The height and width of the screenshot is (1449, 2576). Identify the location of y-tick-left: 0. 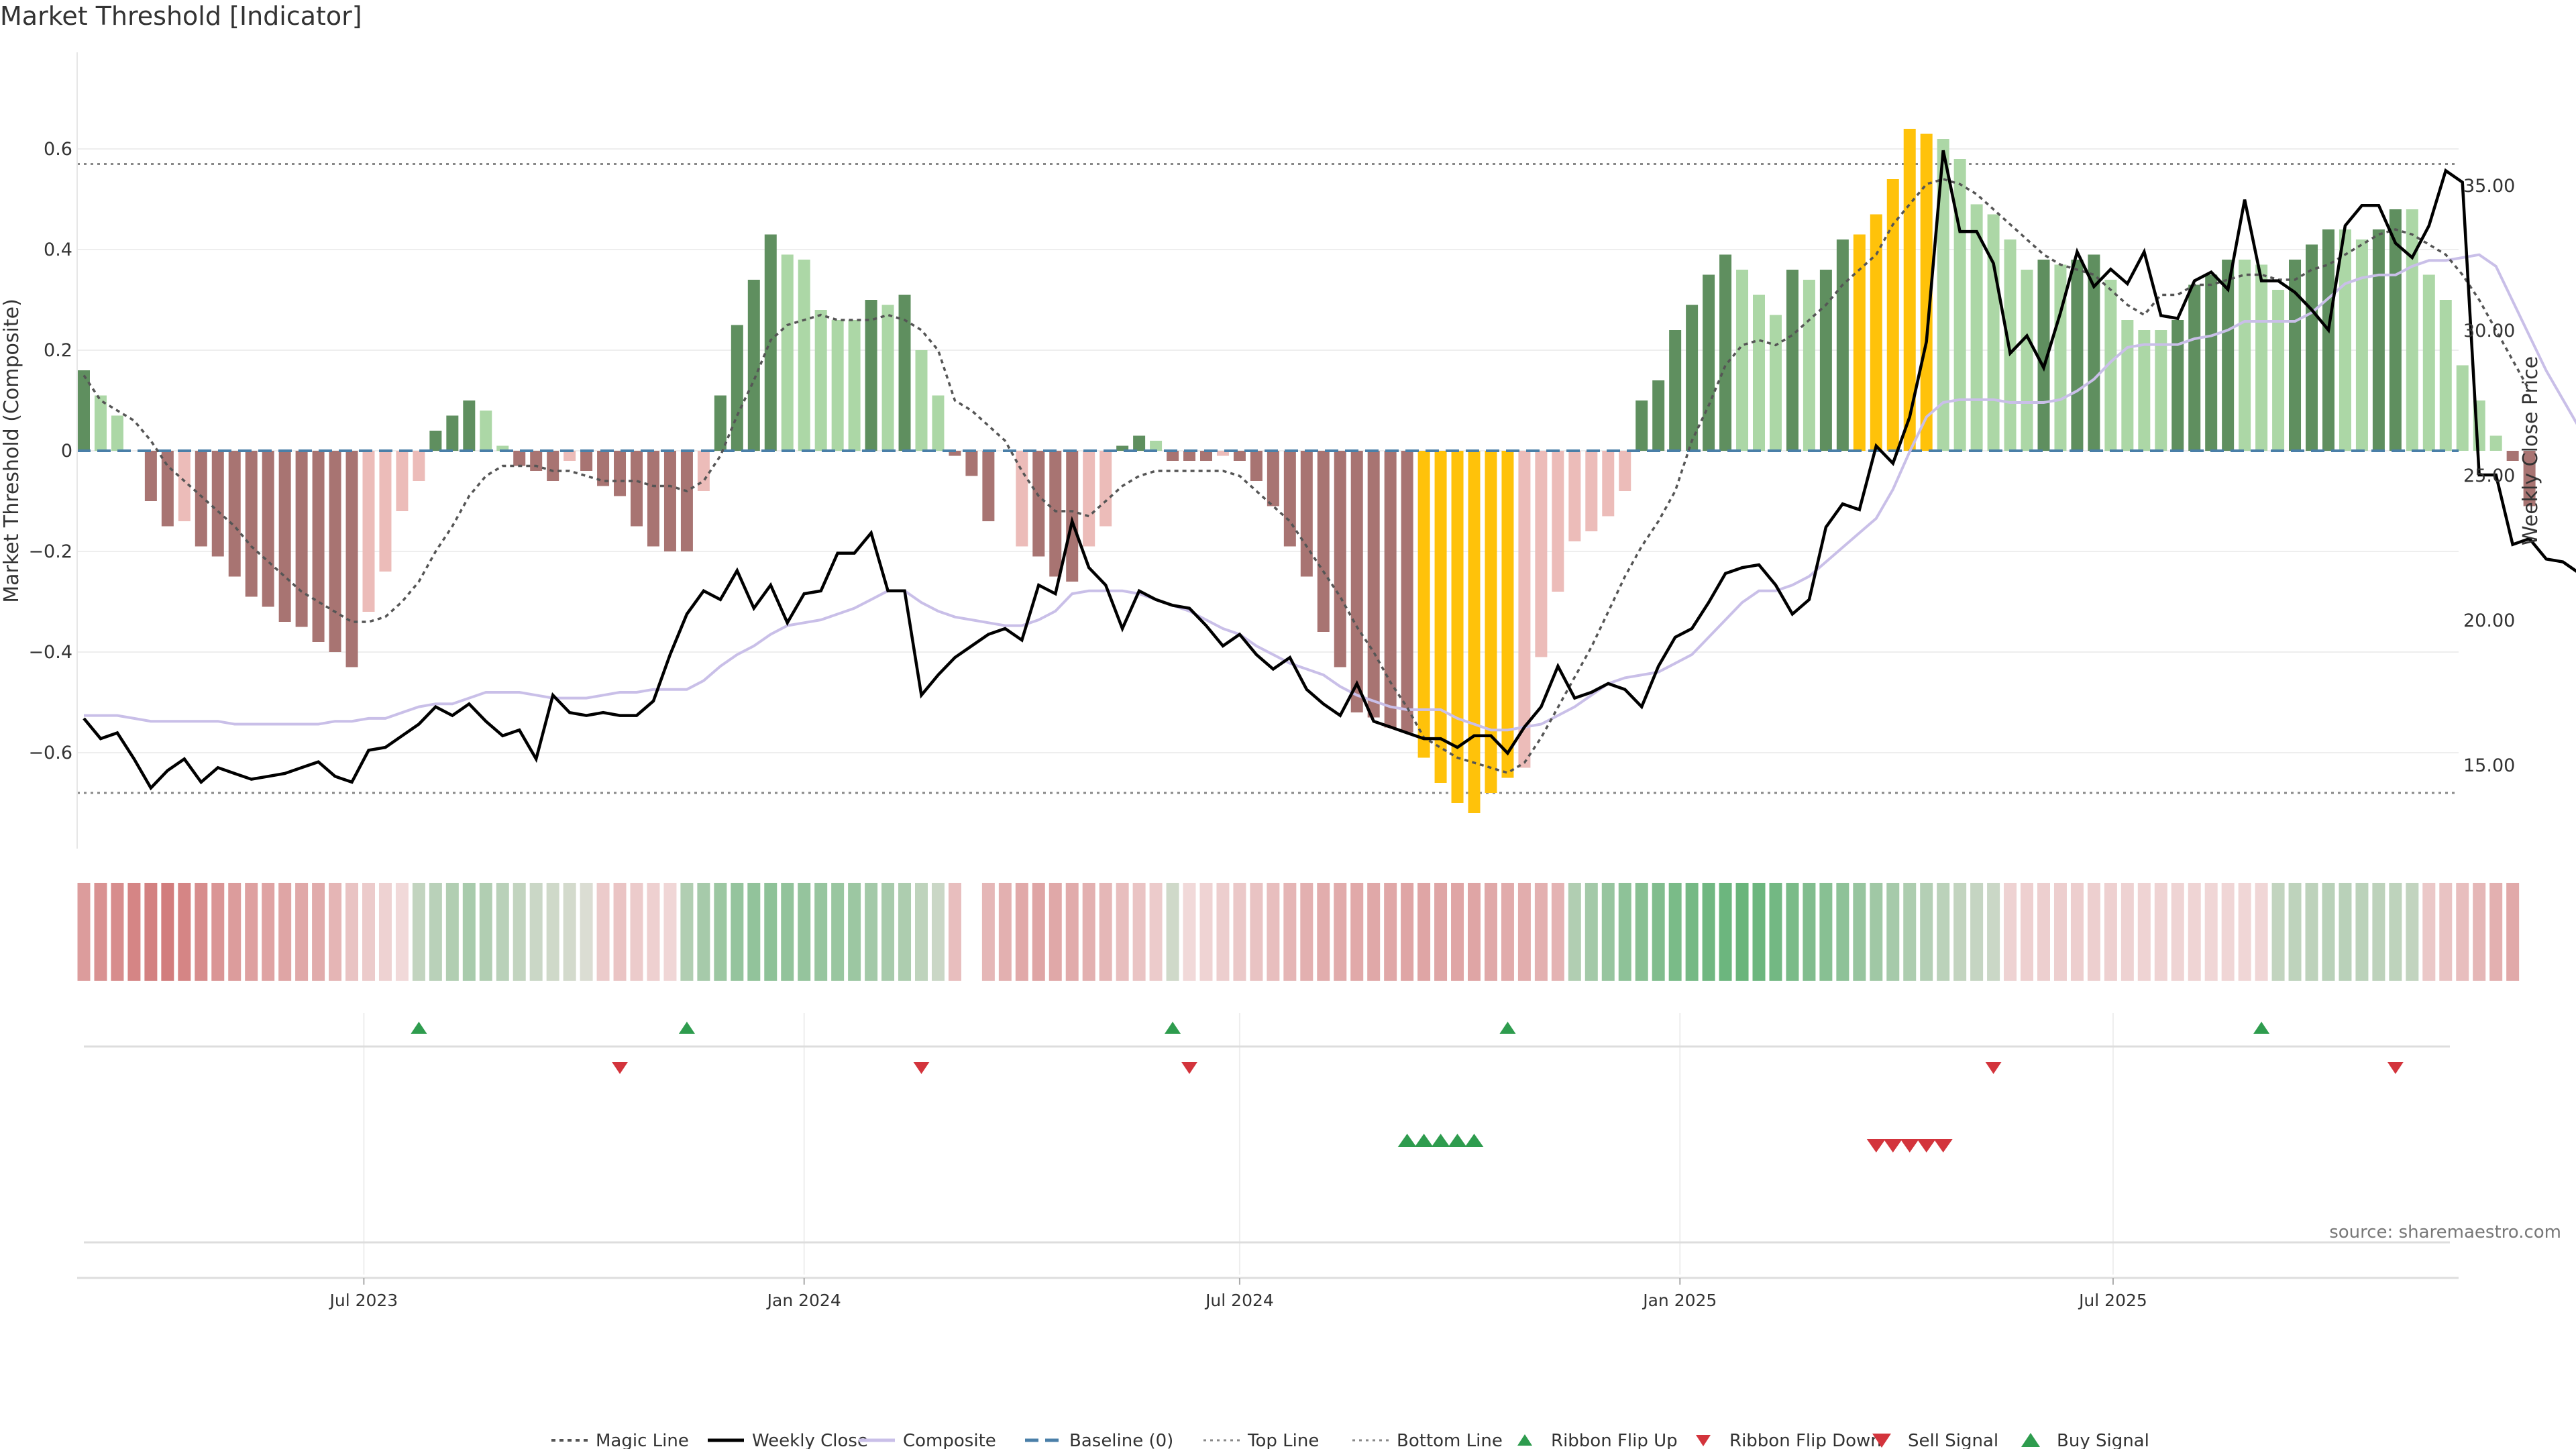
(66, 451).